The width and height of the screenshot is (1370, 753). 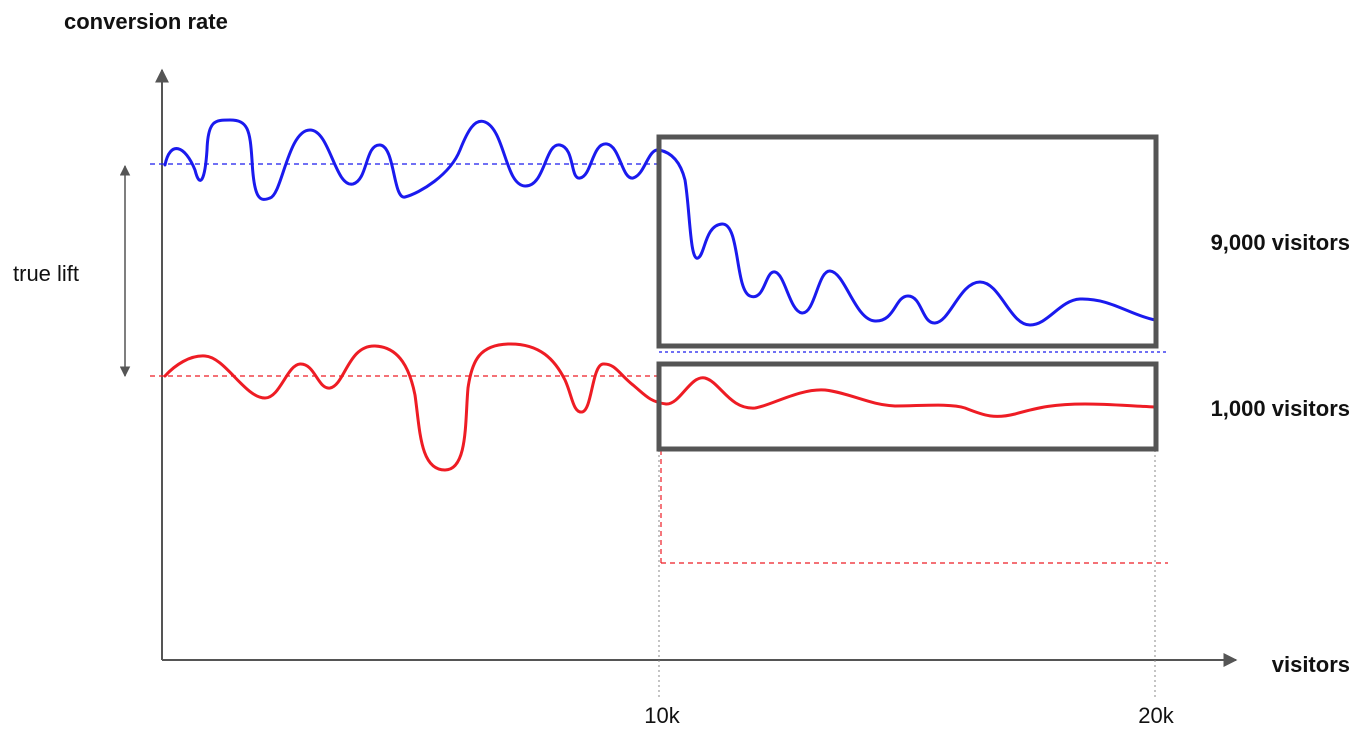 I want to click on lower-box-label: 1,000 visitors, so click(x=1280, y=408).